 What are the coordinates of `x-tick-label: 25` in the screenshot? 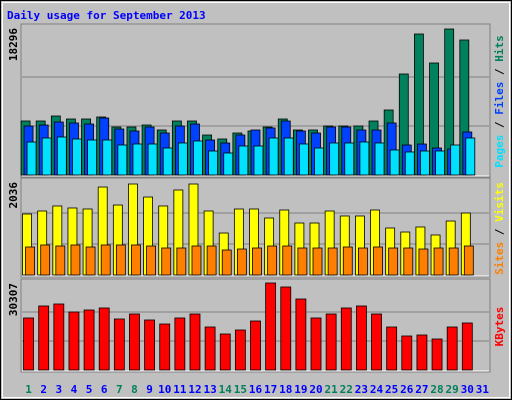 It's located at (391, 389).